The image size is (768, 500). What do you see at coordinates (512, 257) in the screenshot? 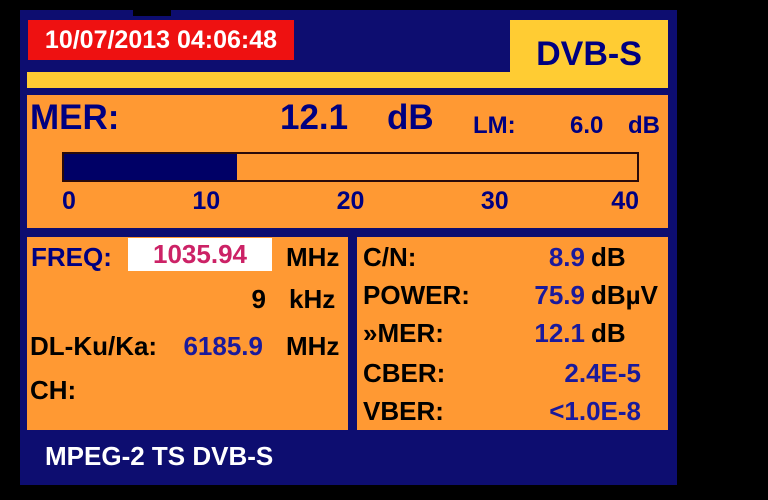
I see `measurement-row-cn: C/N: 8.9 dB` at bounding box center [512, 257].